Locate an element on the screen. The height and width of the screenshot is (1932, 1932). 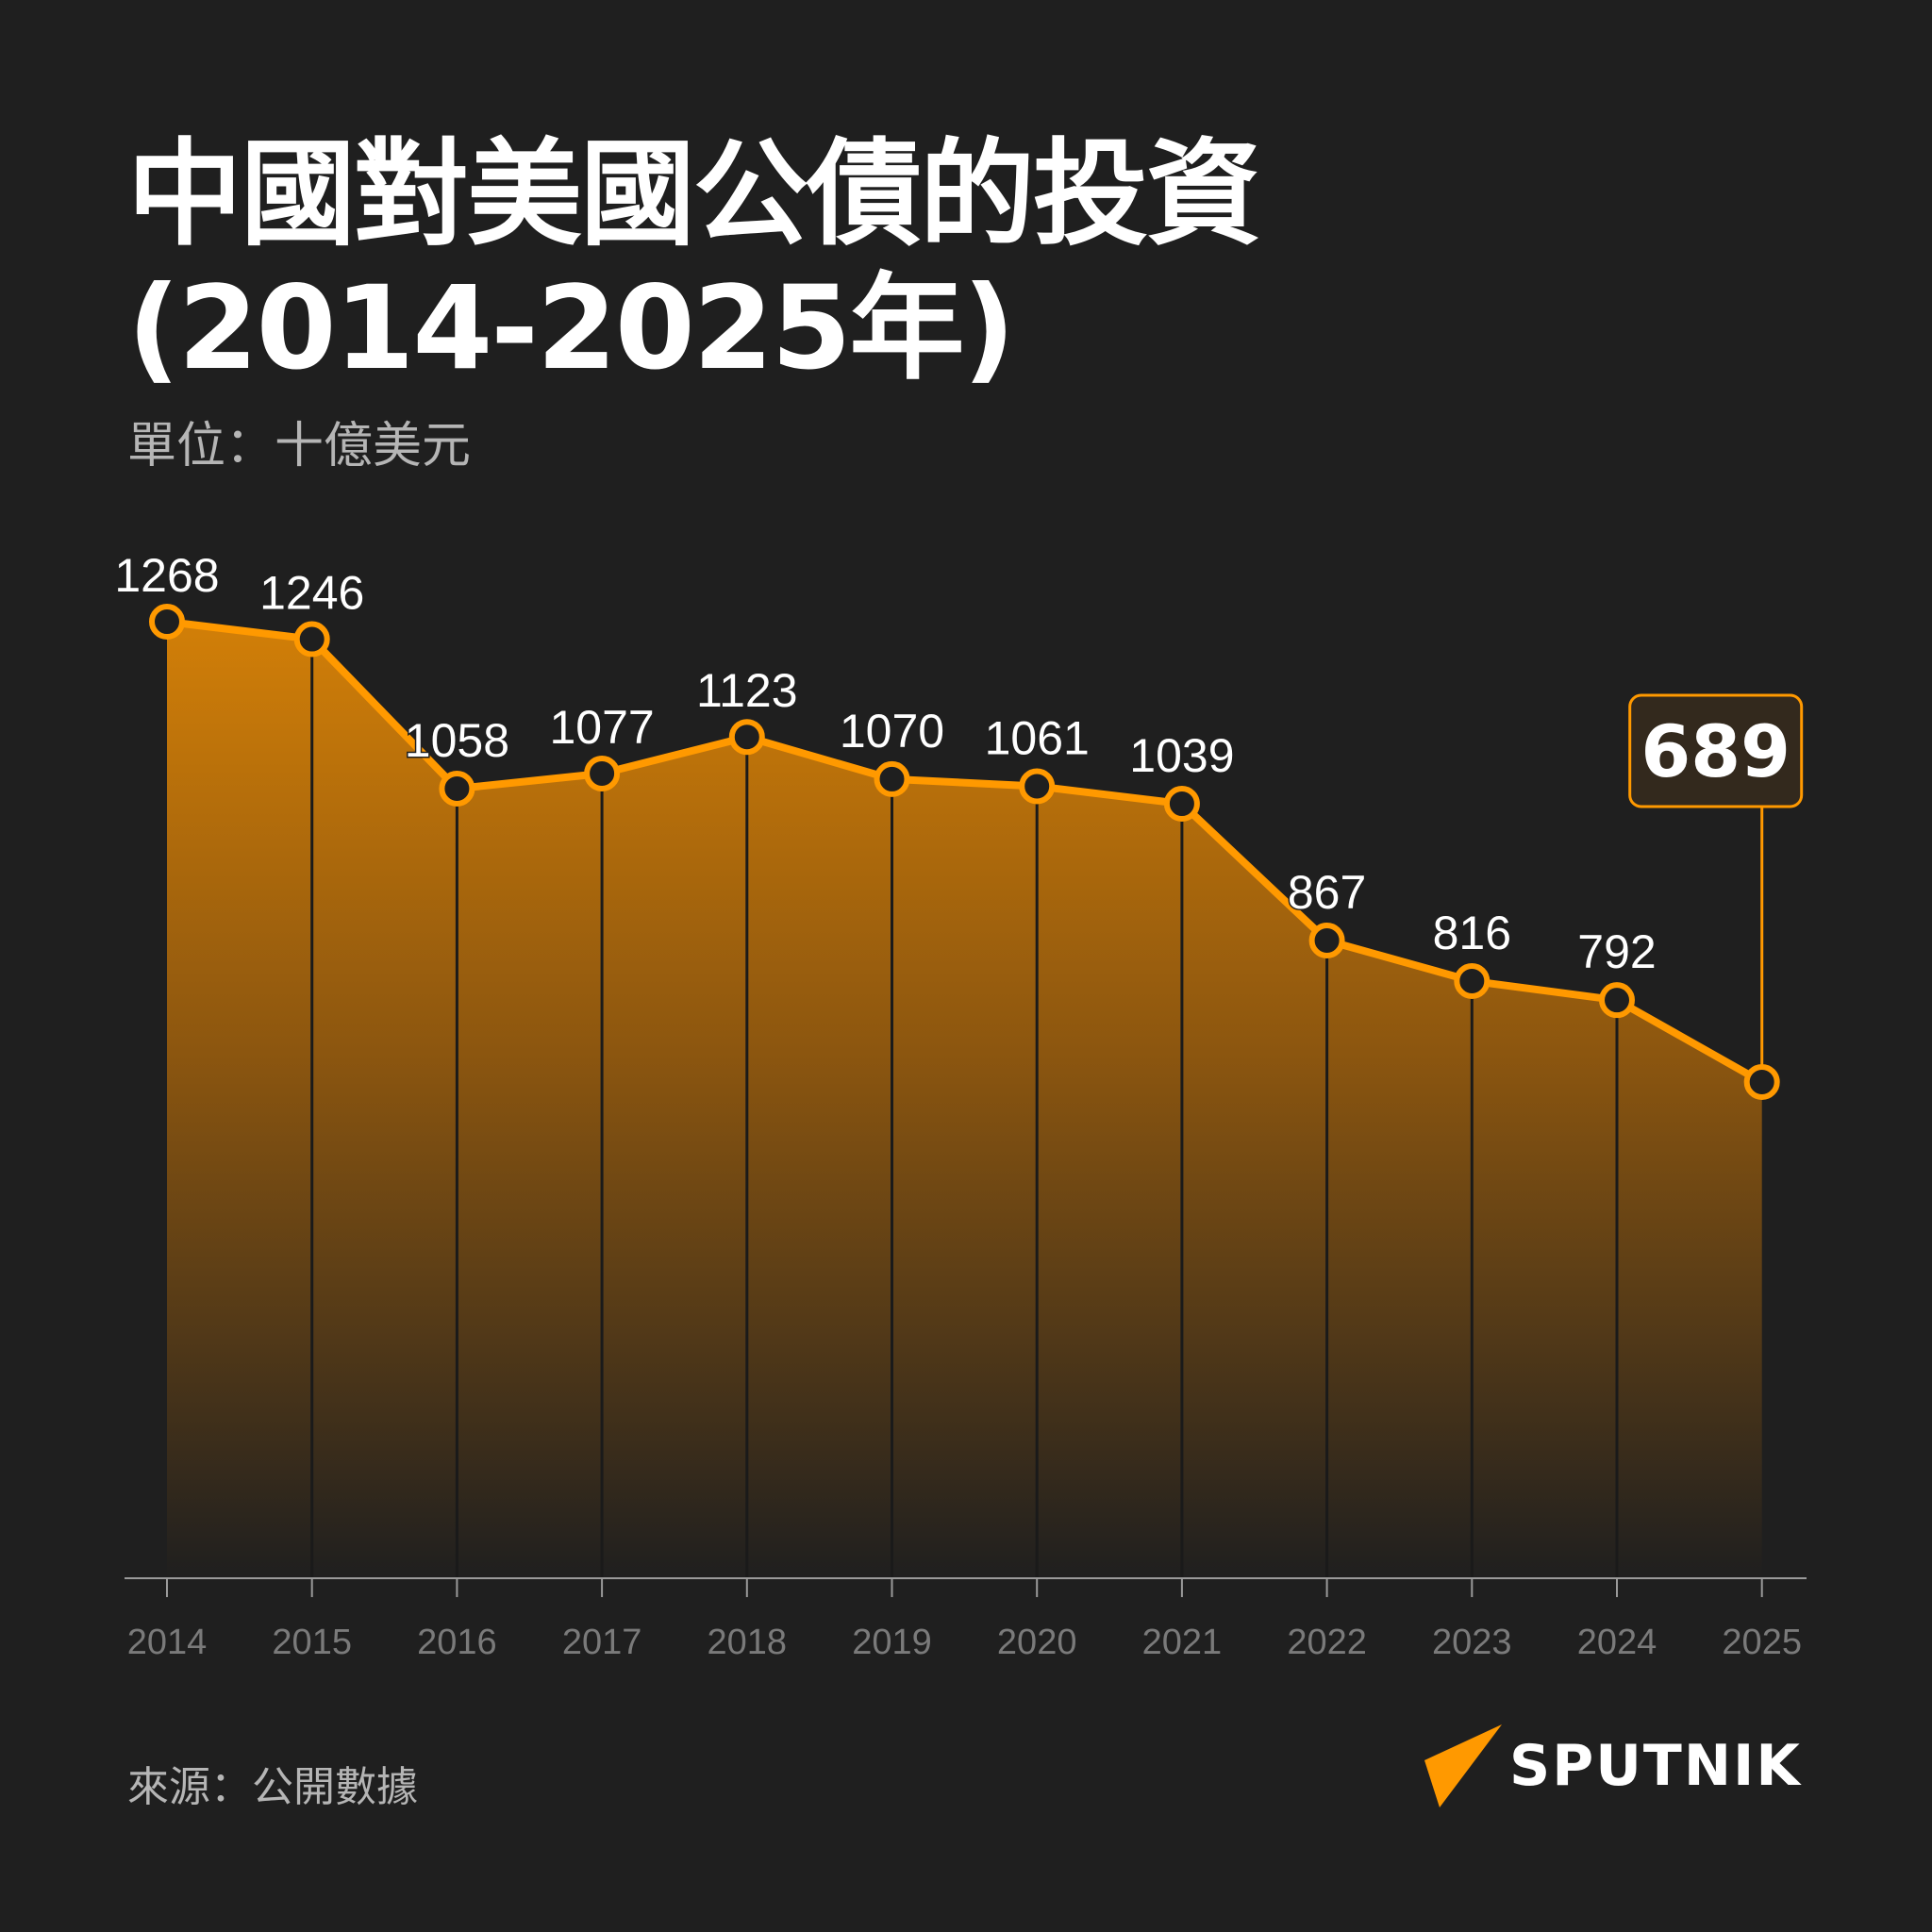
x-tick-label: 2018 is located at coordinates (748, 1643).